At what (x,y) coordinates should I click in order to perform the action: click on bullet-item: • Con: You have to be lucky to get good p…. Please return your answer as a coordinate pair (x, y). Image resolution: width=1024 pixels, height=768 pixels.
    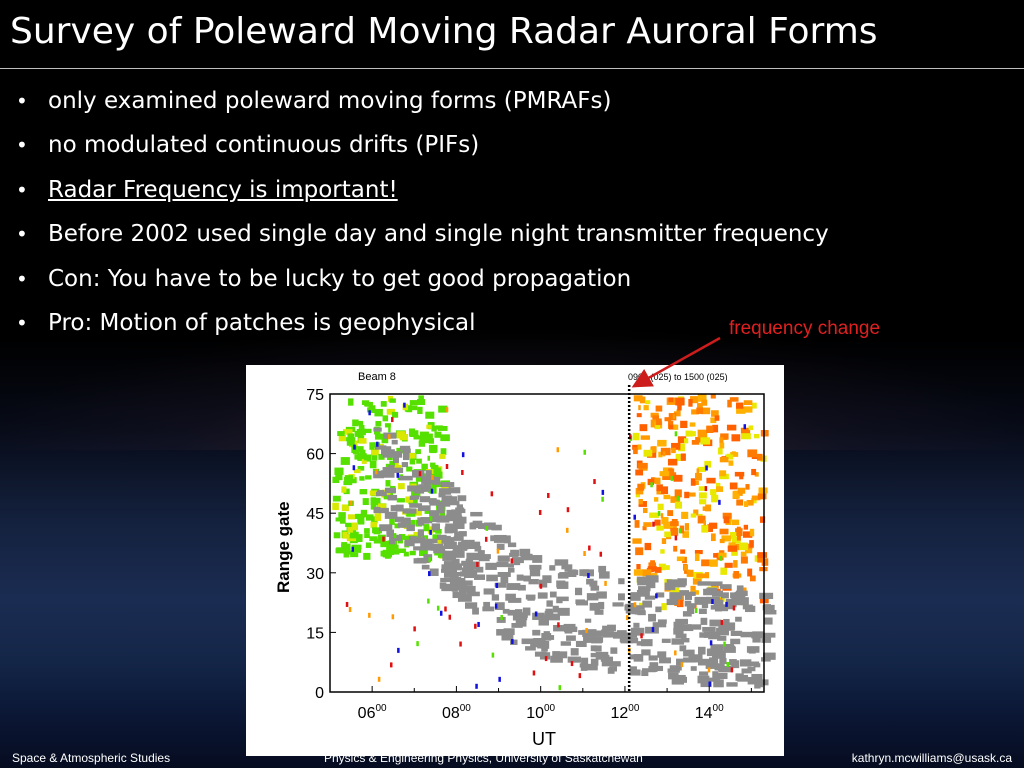
    Looking at the image, I should click on (422, 284).